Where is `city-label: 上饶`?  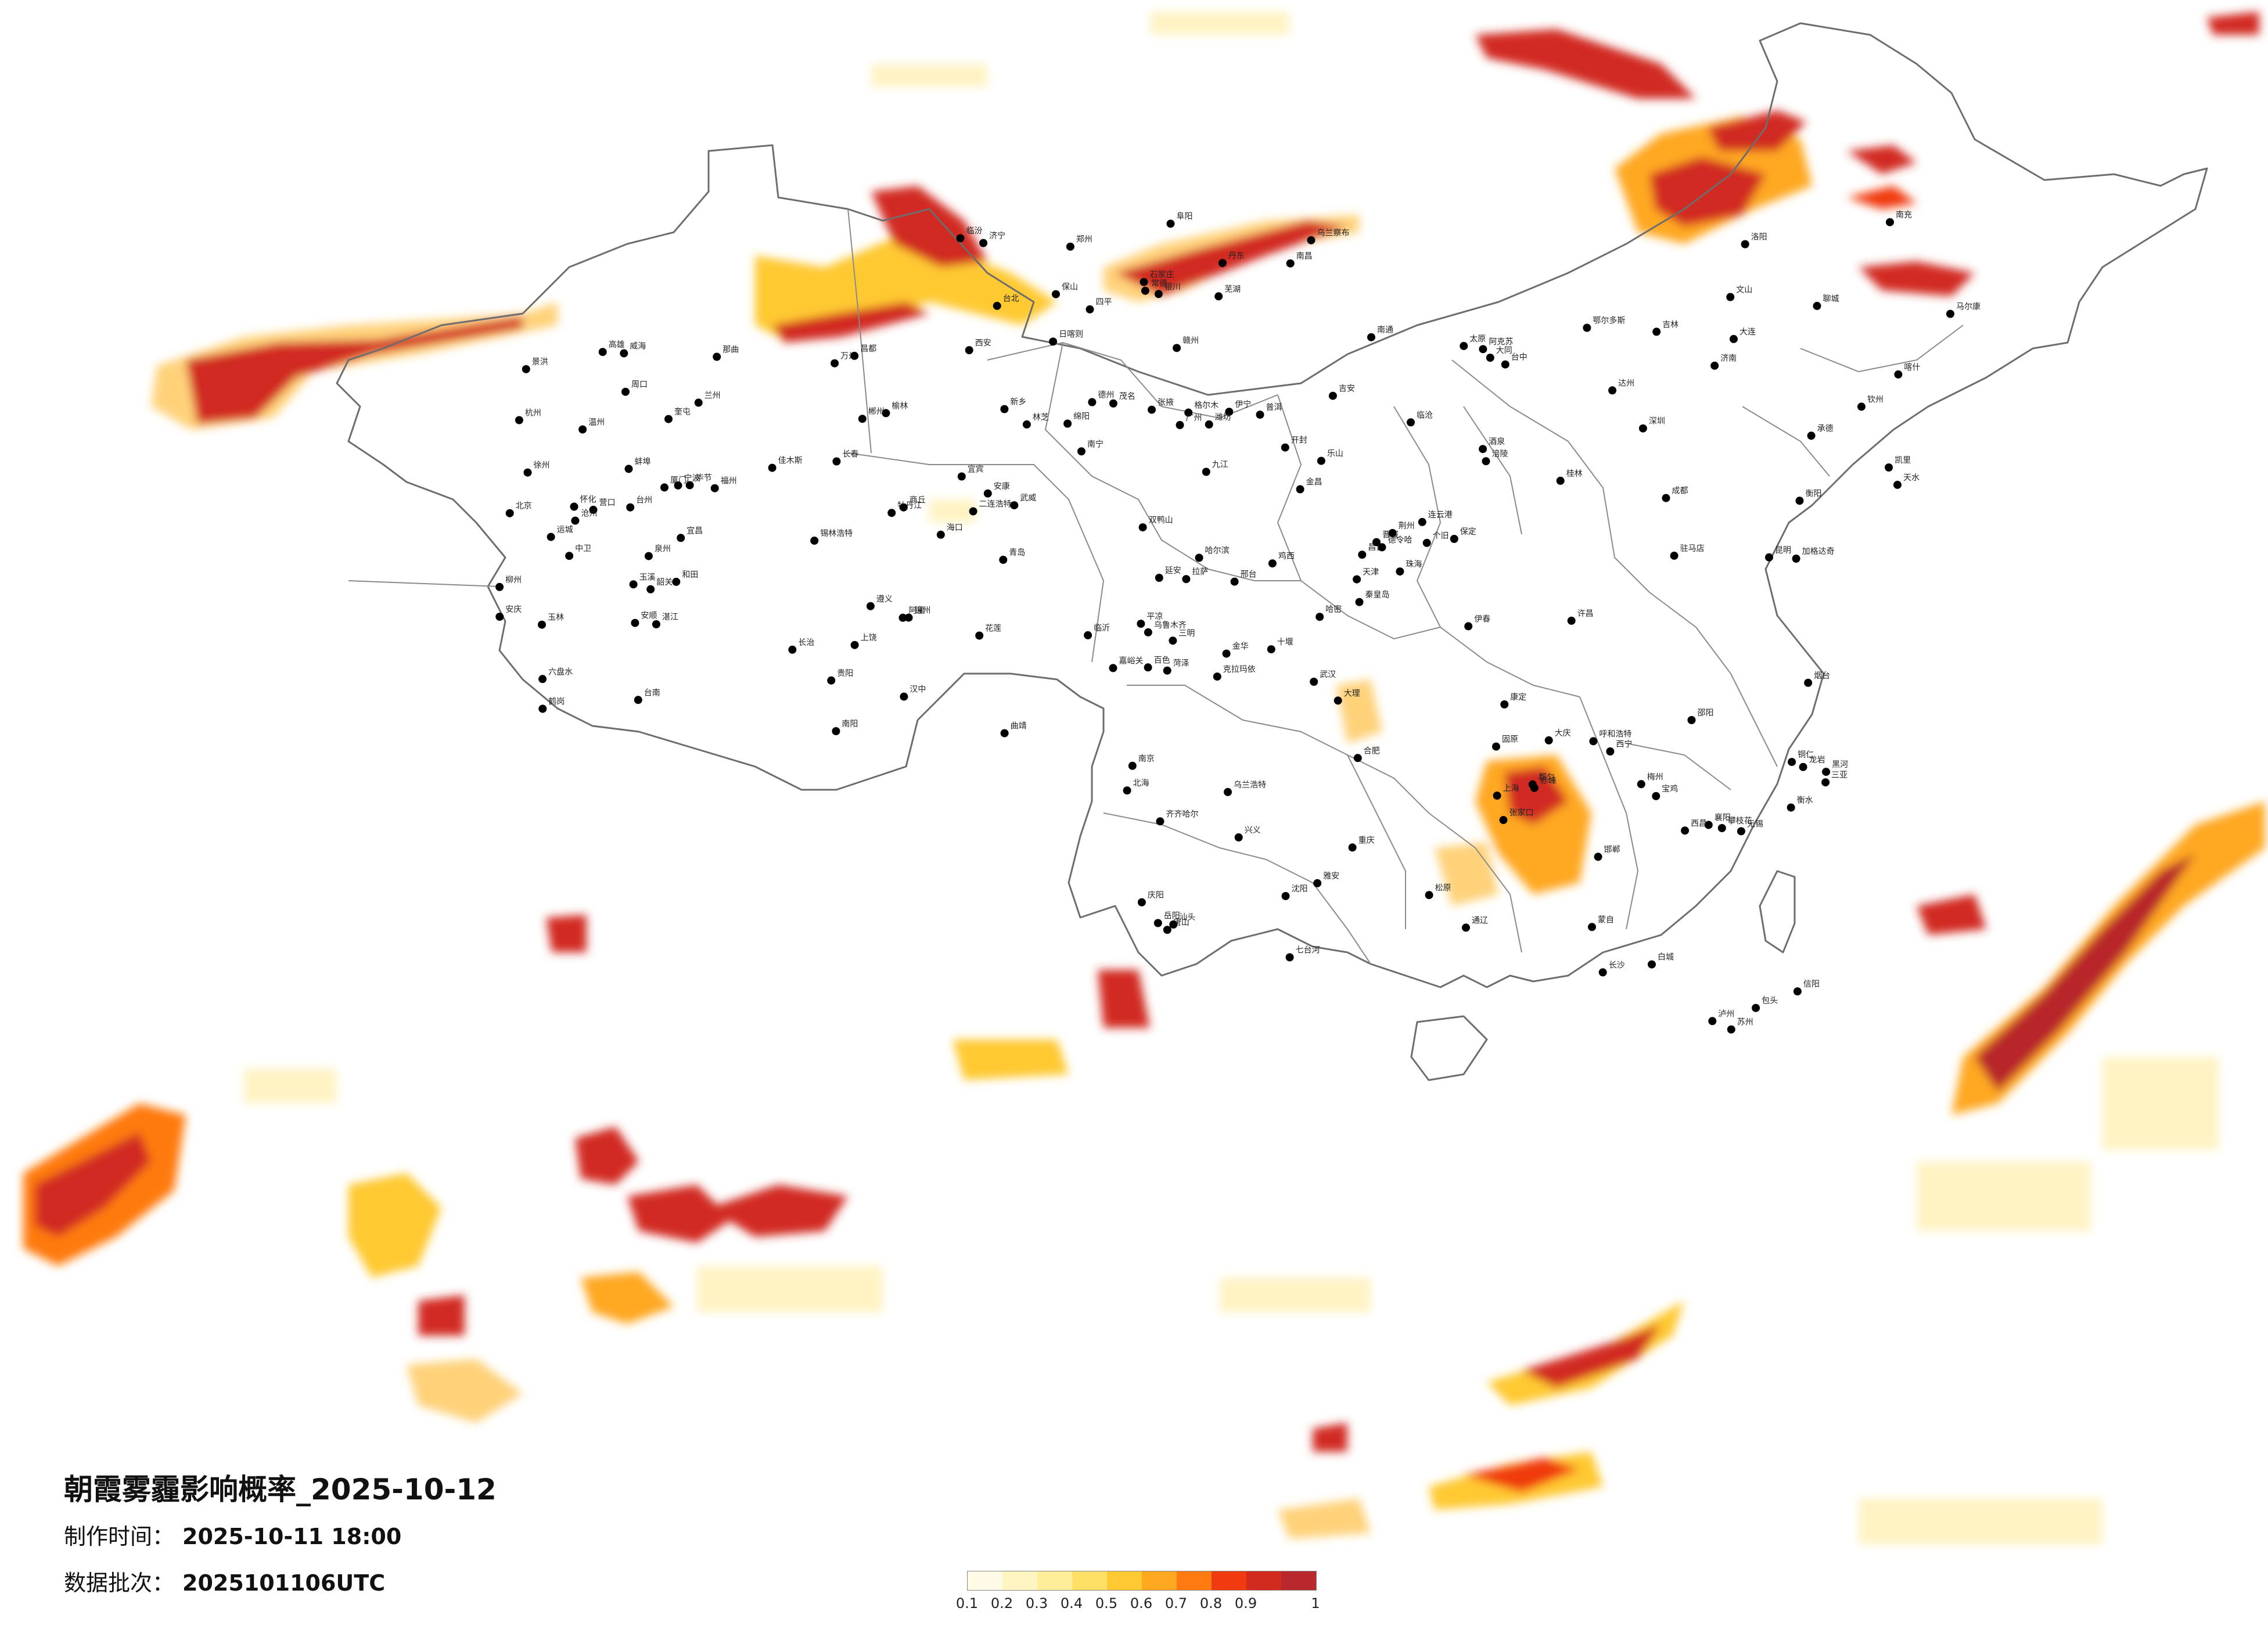
city-label: 上饶 is located at coordinates (869, 639).